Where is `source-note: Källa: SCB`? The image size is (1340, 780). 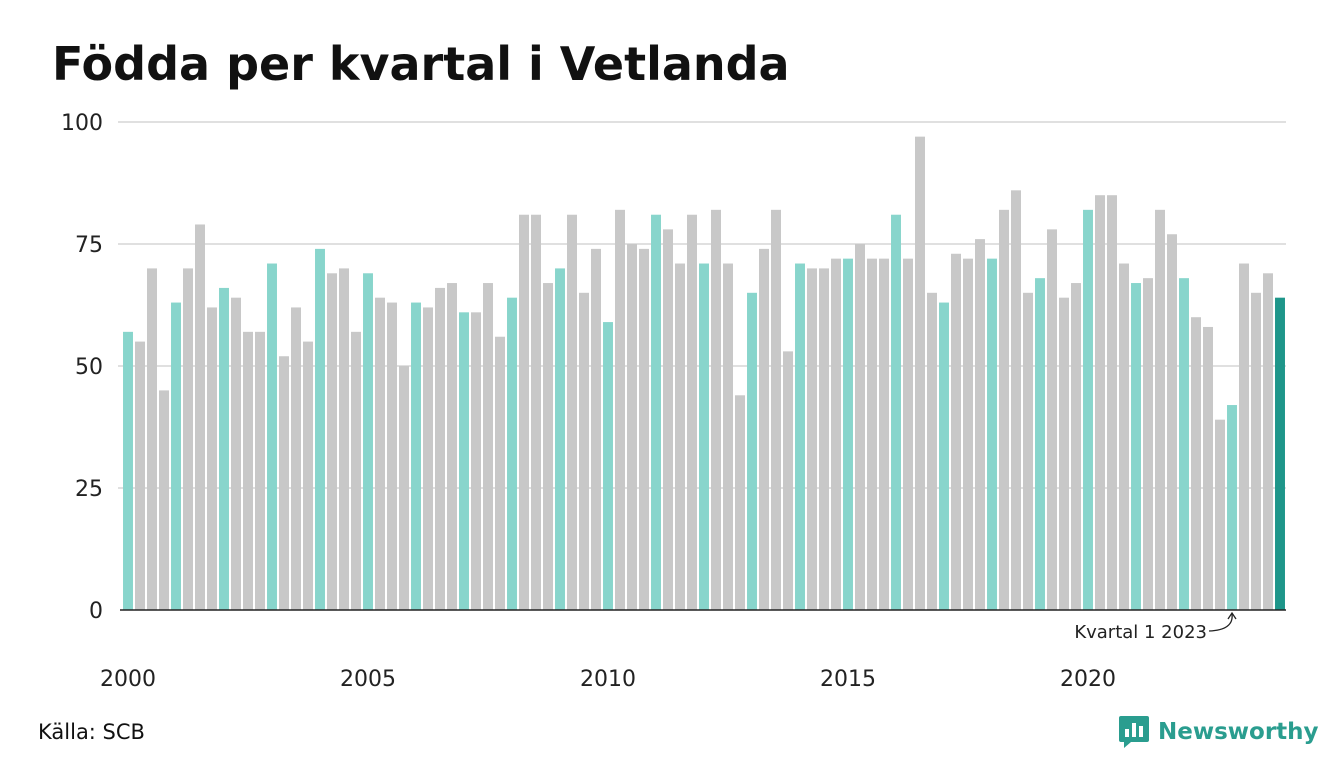 source-note: Källa: SCB is located at coordinates (91, 732).